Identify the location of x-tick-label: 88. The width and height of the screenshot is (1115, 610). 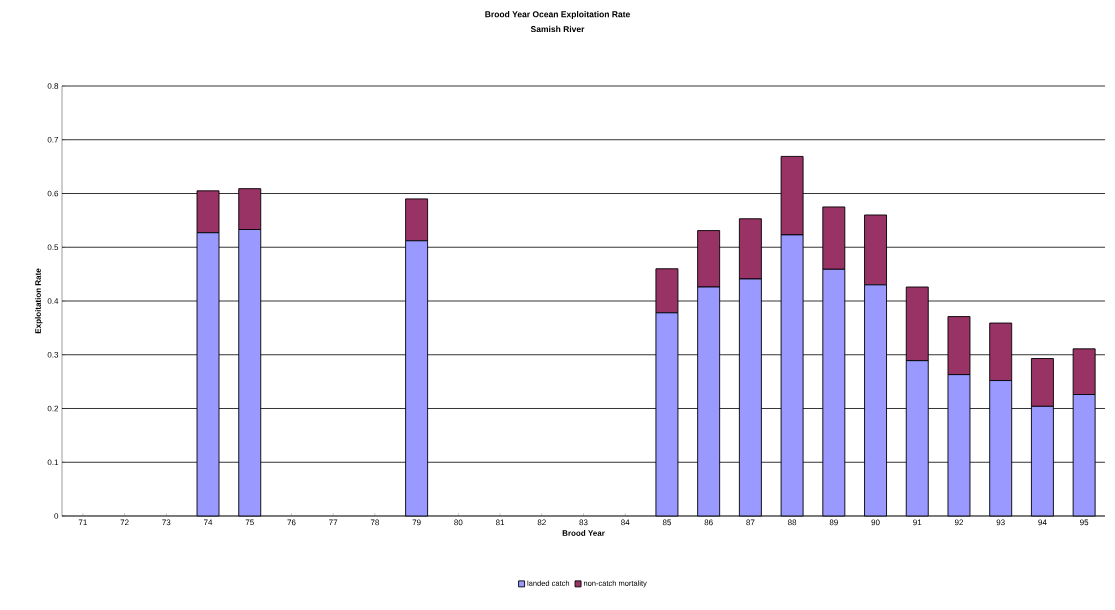
(792, 522).